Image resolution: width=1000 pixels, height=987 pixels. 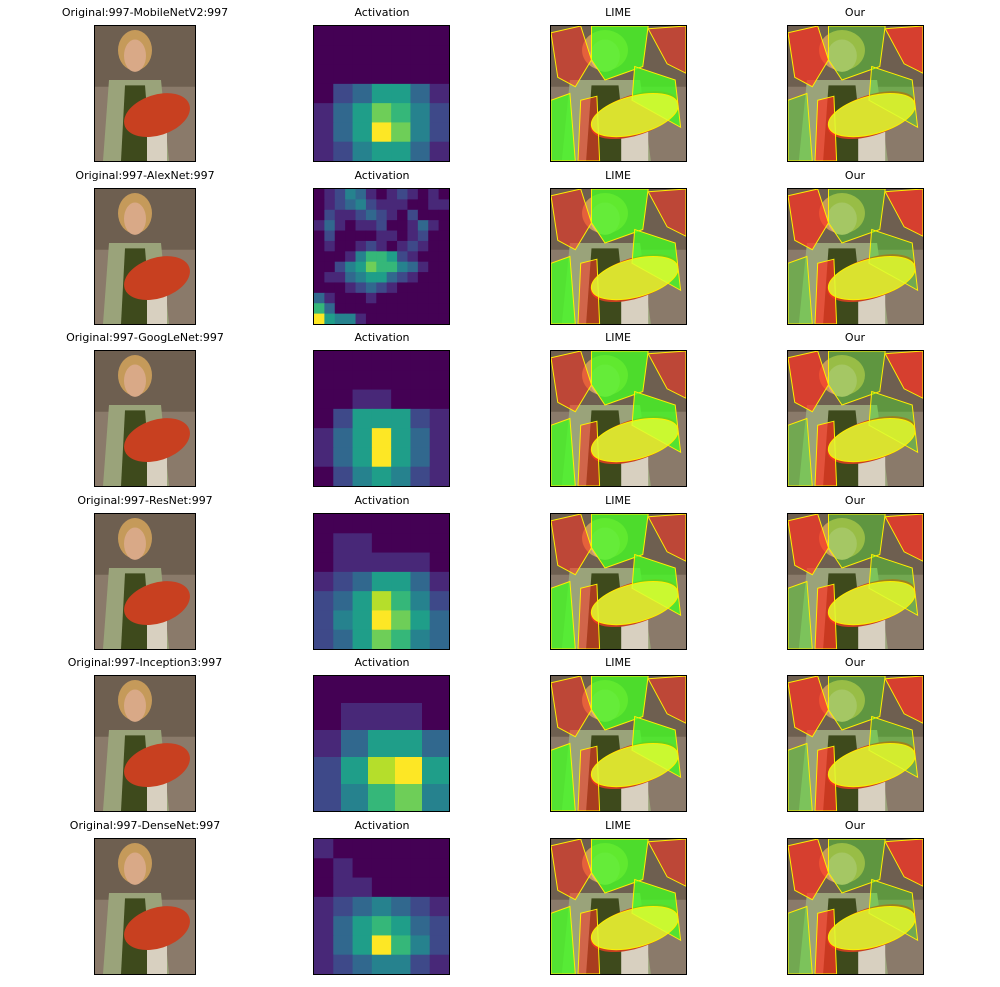 What do you see at coordinates (855, 337) in the screenshot?
I see `our-panel-title: Our` at bounding box center [855, 337].